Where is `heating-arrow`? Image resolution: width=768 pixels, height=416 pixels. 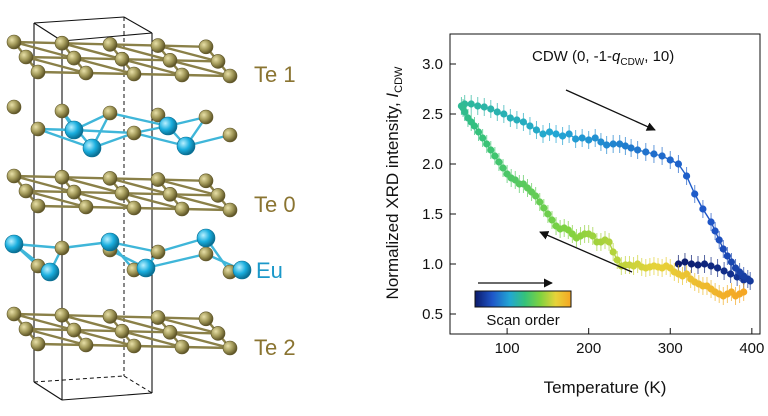 heating-arrow is located at coordinates (610, 110).